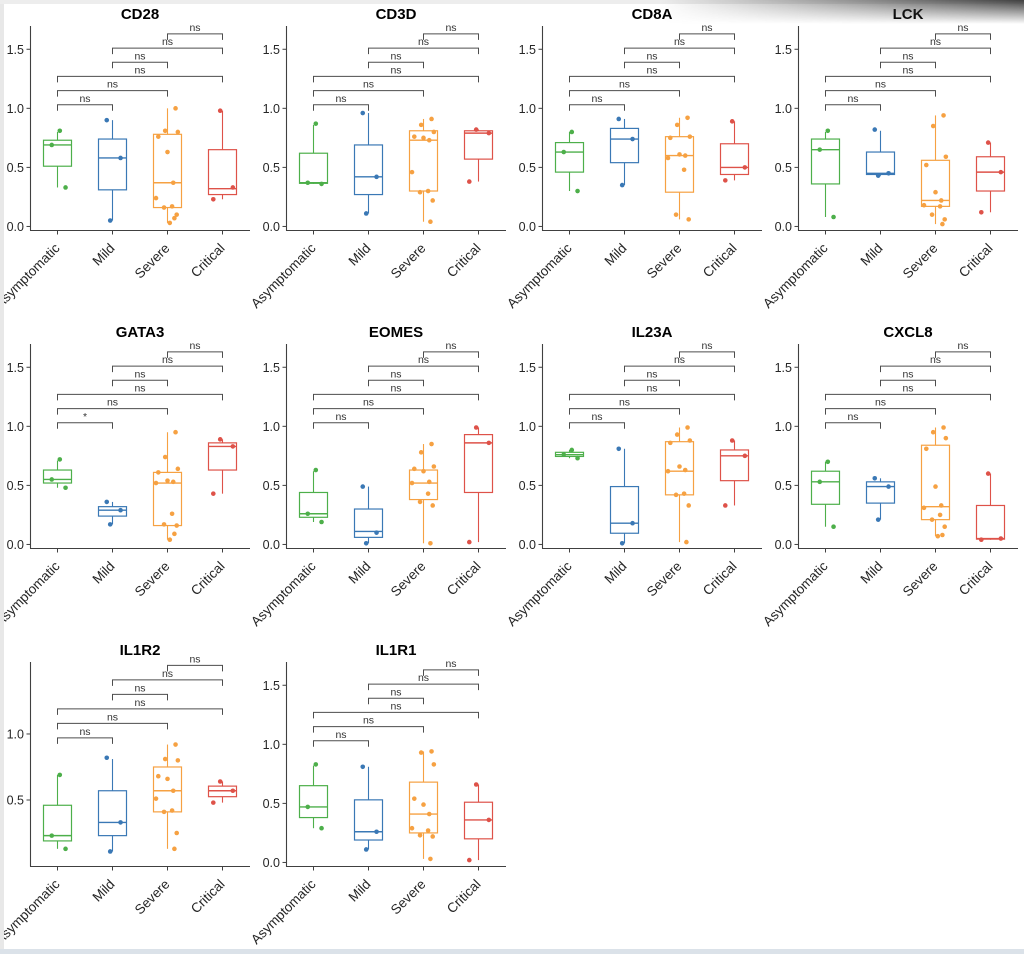  Describe the element at coordinates (478, 155) in the screenshot. I see `box-group-Critical` at that location.